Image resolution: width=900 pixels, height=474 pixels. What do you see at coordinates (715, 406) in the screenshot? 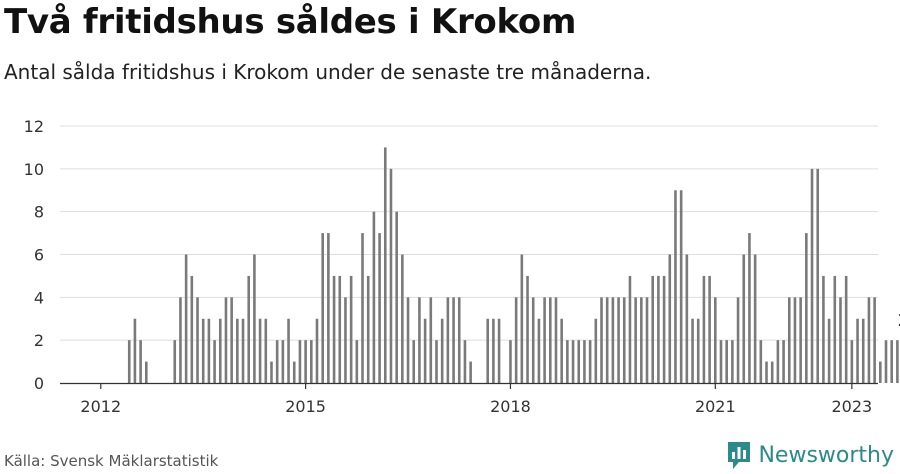
I see `x-tick-label: 2021` at bounding box center [715, 406].